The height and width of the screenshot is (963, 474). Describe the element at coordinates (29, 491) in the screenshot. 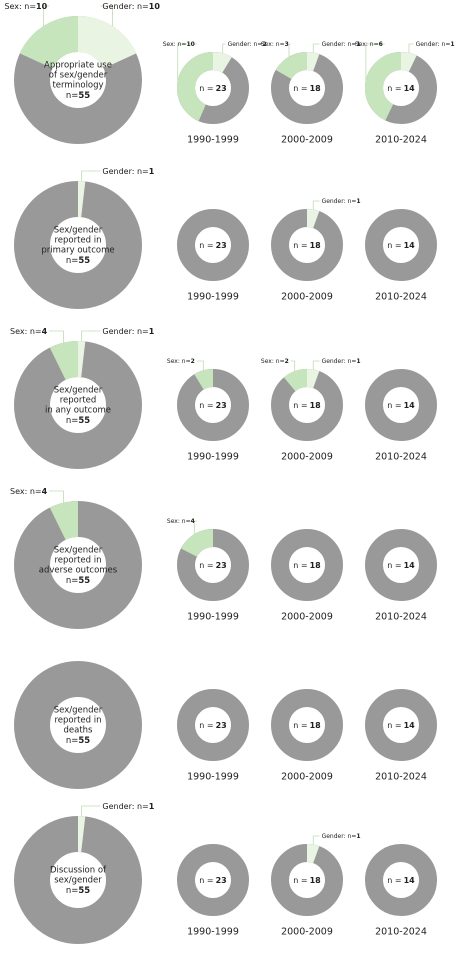

I see `segment-label: Sex: n=4` at that location.